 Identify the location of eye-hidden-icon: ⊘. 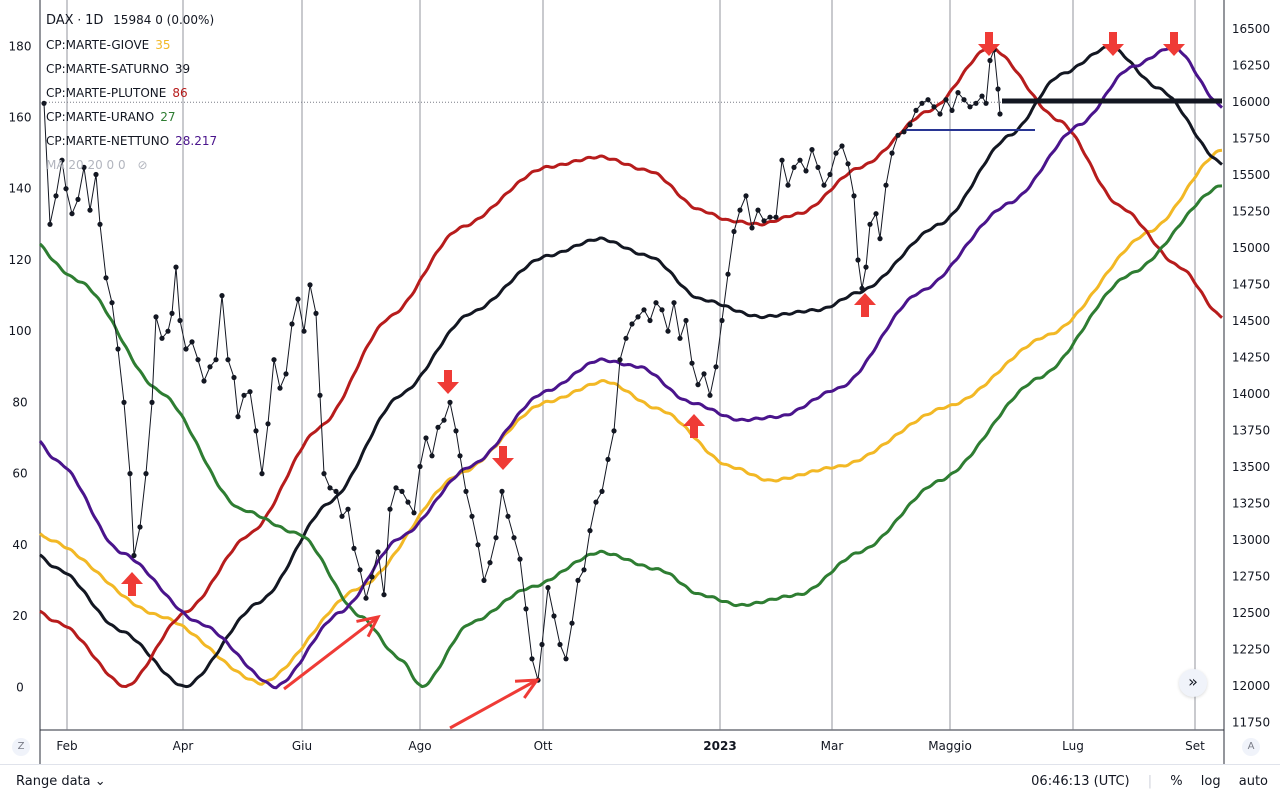
(142, 165).